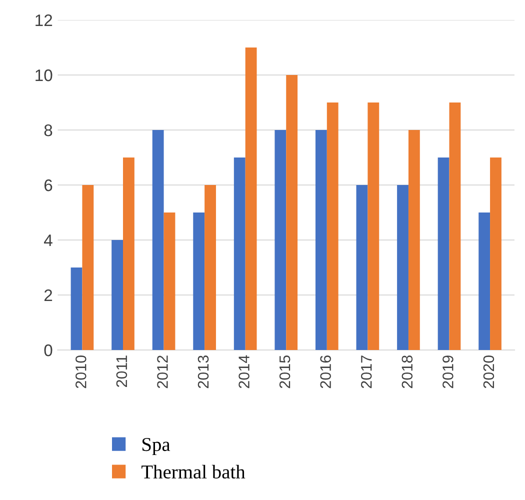 The height and width of the screenshot is (500, 525). What do you see at coordinates (81, 371) in the screenshot?
I see `x-tick-label: 2010` at bounding box center [81, 371].